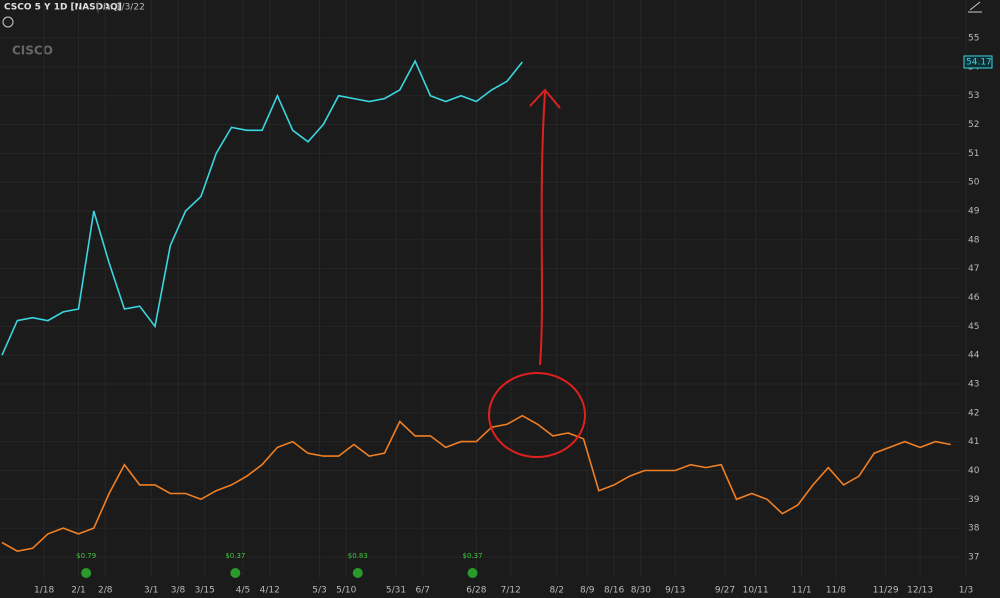 The height and width of the screenshot is (598, 1000). I want to click on y-tick-label: 43, so click(973, 384).